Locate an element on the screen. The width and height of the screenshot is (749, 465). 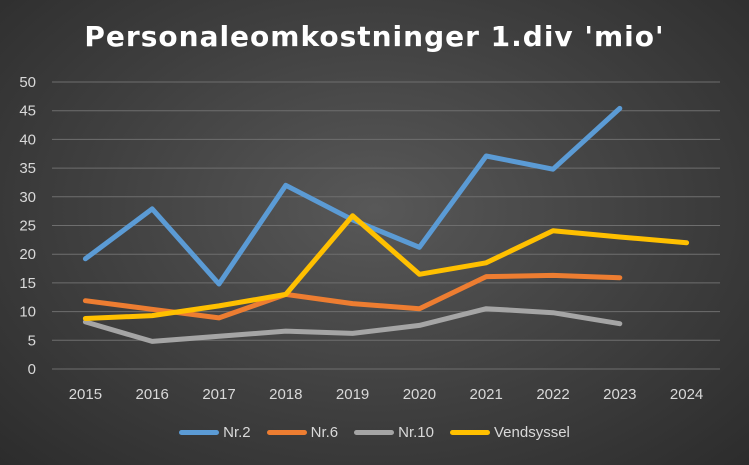
y-tick-label: 30 is located at coordinates (27, 197).